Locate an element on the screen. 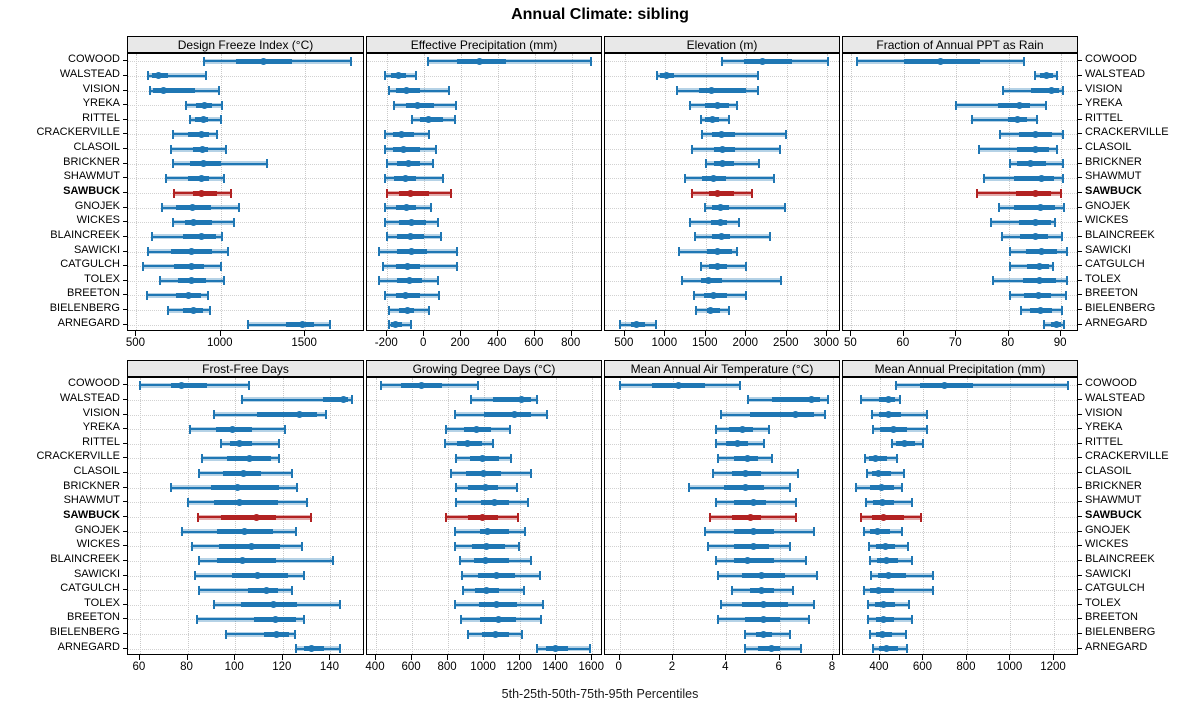  panel-effective-precipitation-mm-header: Effective Precipitation (mm) is located at coordinates (484, 44).